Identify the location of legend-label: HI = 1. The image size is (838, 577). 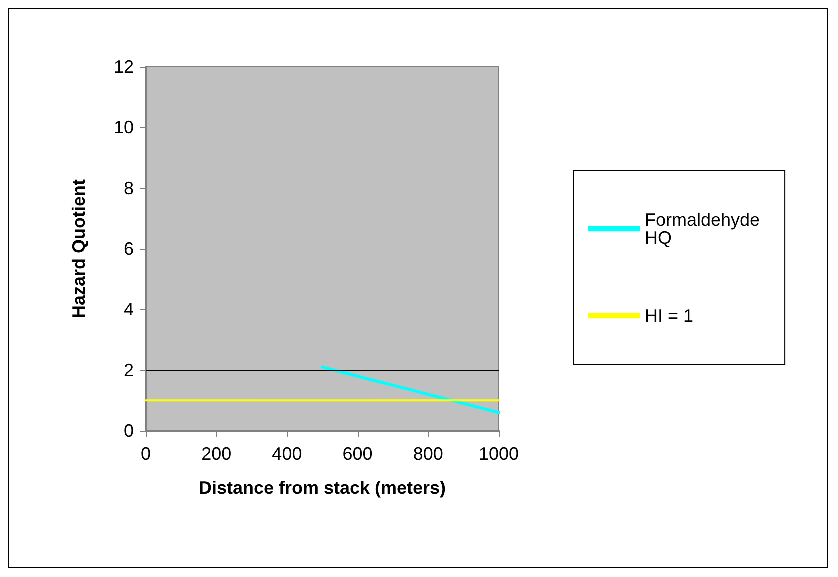
(669, 316).